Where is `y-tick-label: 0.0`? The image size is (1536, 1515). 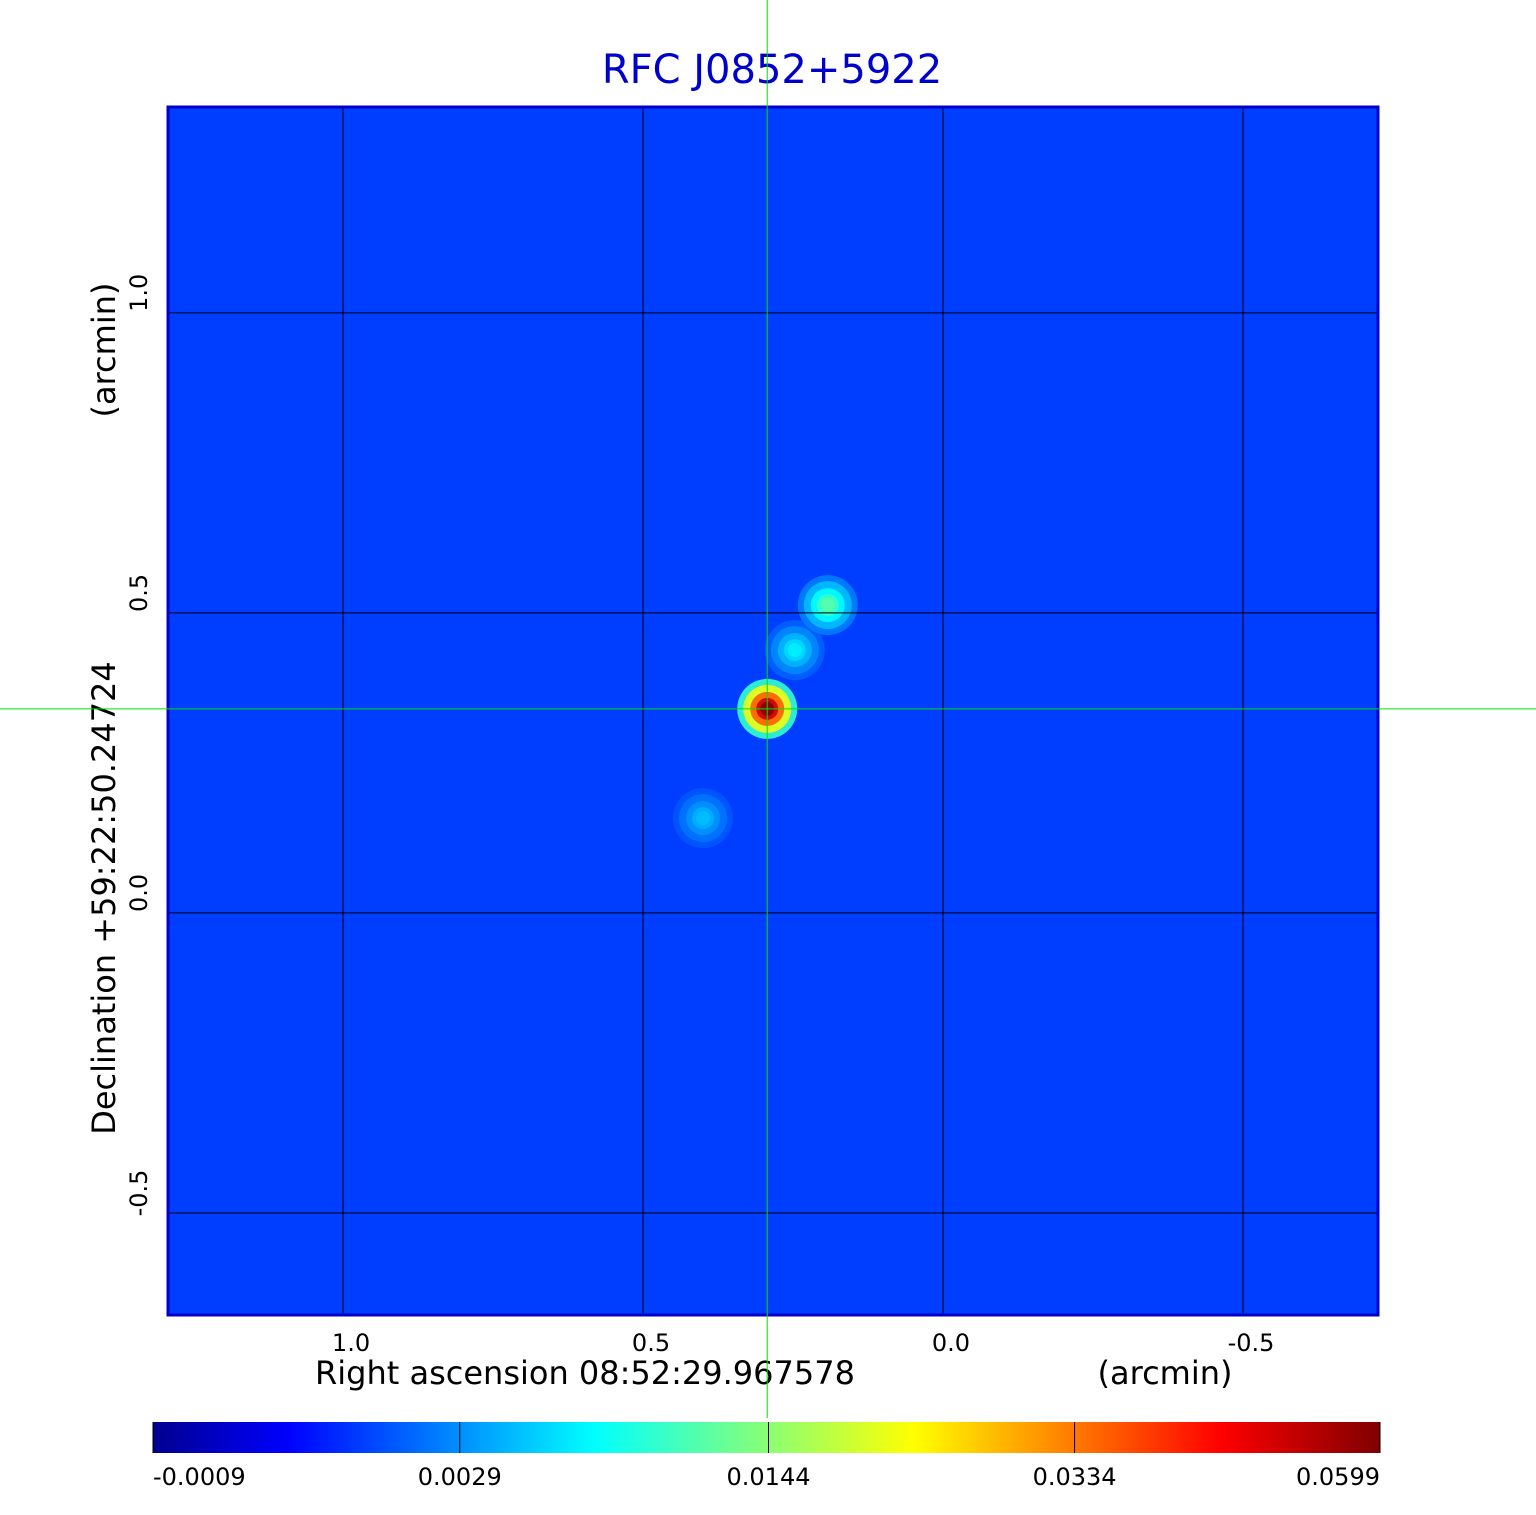
y-tick-label: 0.0 is located at coordinates (139, 893).